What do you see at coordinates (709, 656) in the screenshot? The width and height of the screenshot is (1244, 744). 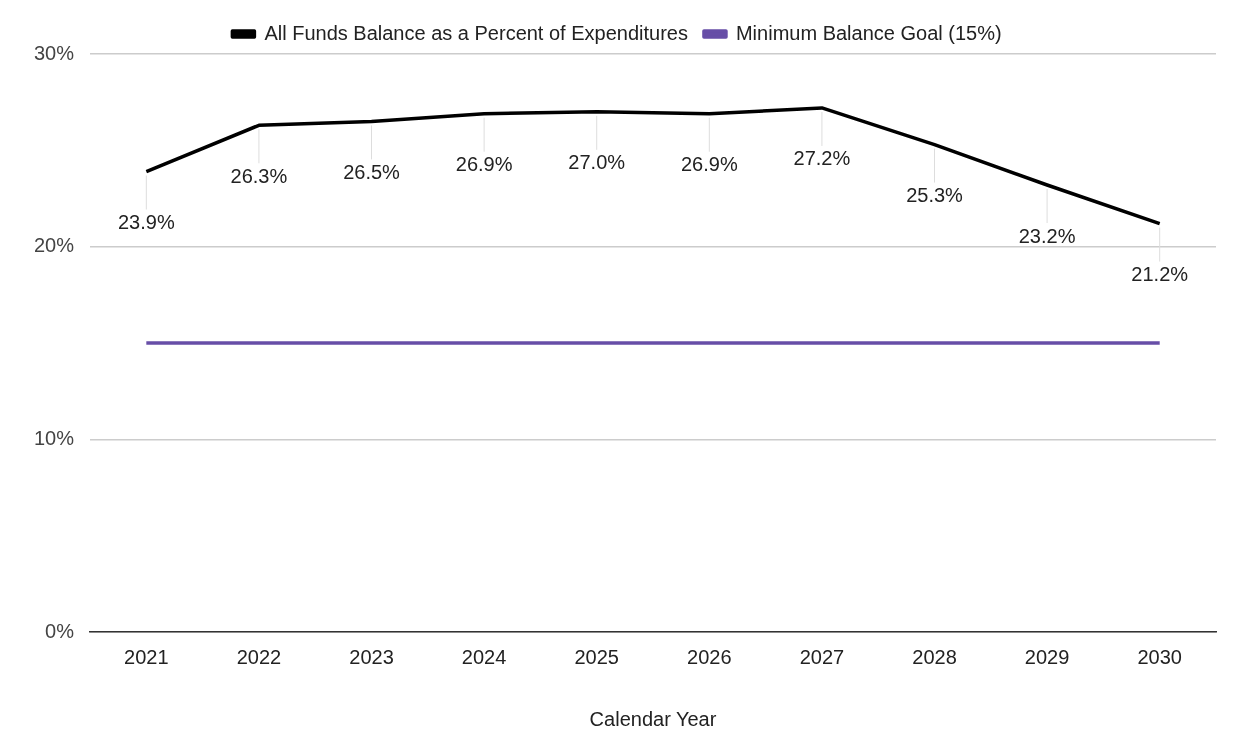 I see `x-tick-label: 2026` at bounding box center [709, 656].